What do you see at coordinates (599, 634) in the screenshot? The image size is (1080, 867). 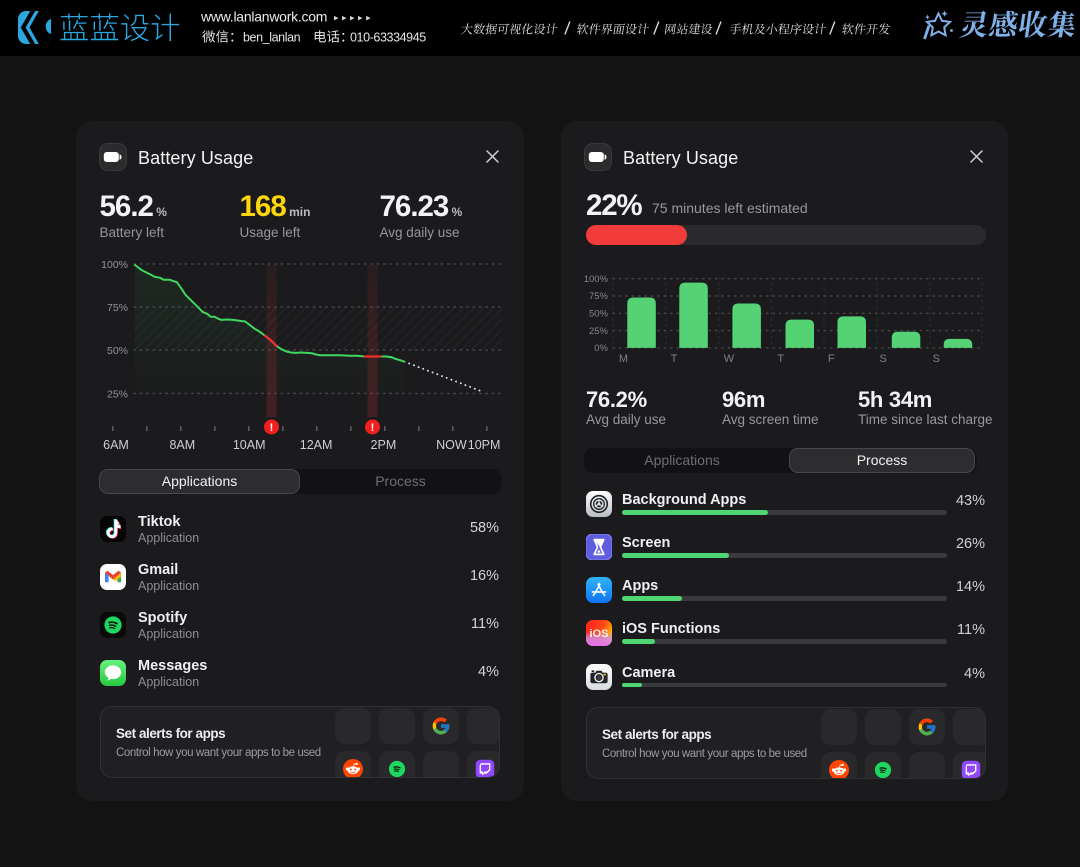 I see `svg-text: iOS` at bounding box center [599, 634].